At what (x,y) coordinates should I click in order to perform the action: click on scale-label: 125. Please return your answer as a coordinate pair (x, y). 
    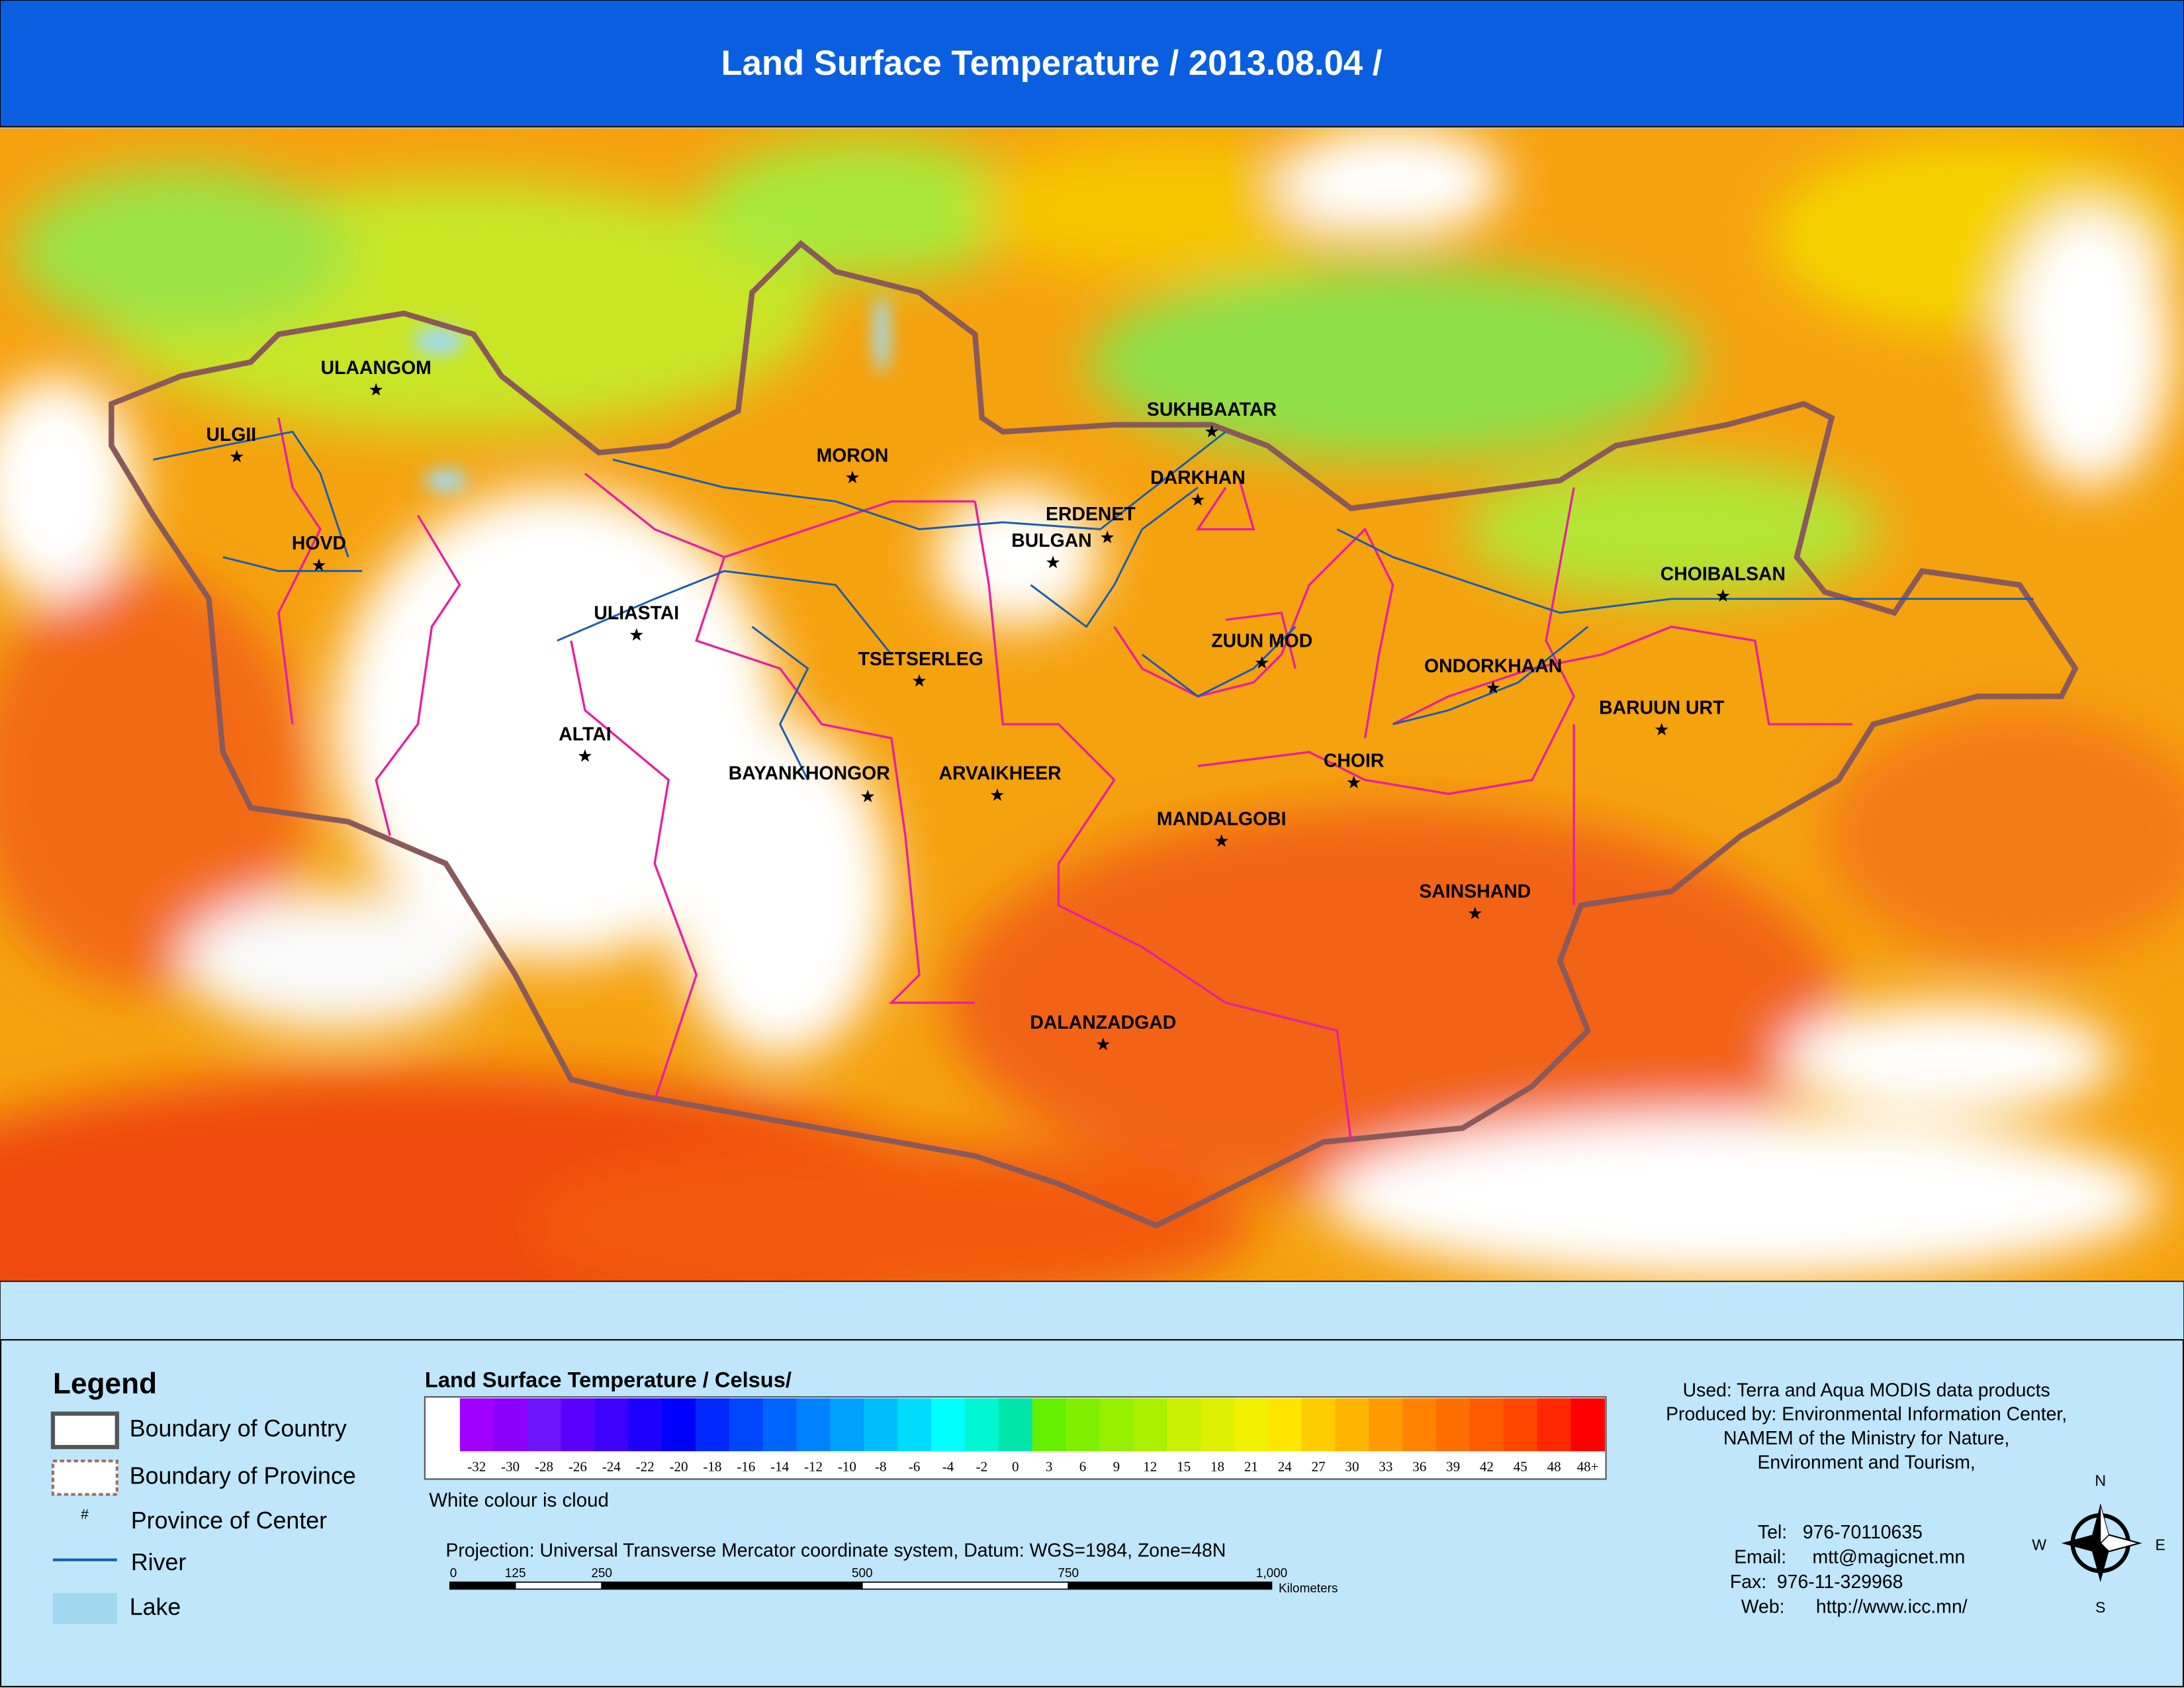
    Looking at the image, I should click on (515, 1573).